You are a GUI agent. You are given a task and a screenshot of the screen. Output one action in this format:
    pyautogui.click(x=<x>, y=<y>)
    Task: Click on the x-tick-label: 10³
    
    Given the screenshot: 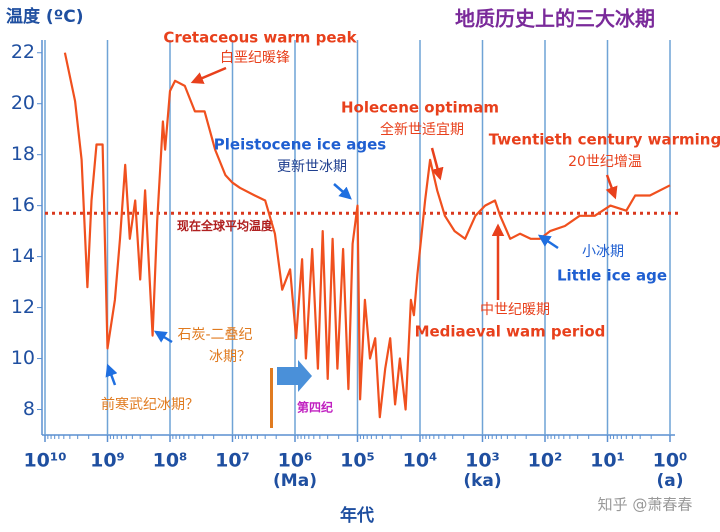 What is the action you would take?
    pyautogui.click(x=482, y=461)
    